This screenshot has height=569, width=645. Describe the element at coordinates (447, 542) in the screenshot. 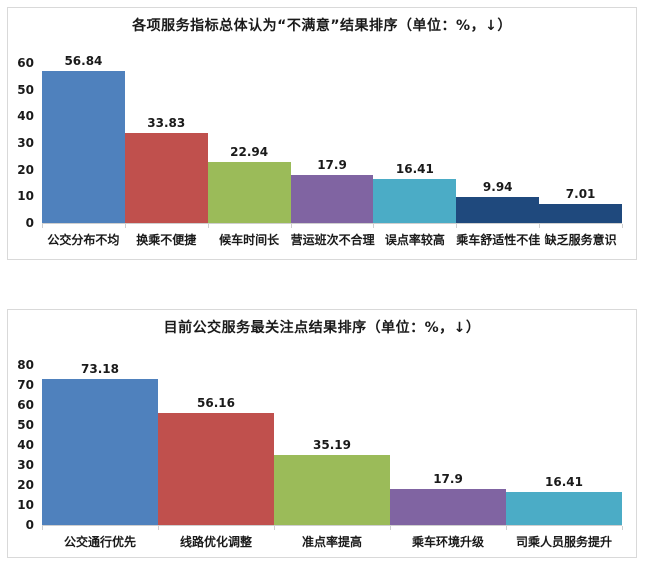

I see `category-label: 乘车环境升级` at that location.